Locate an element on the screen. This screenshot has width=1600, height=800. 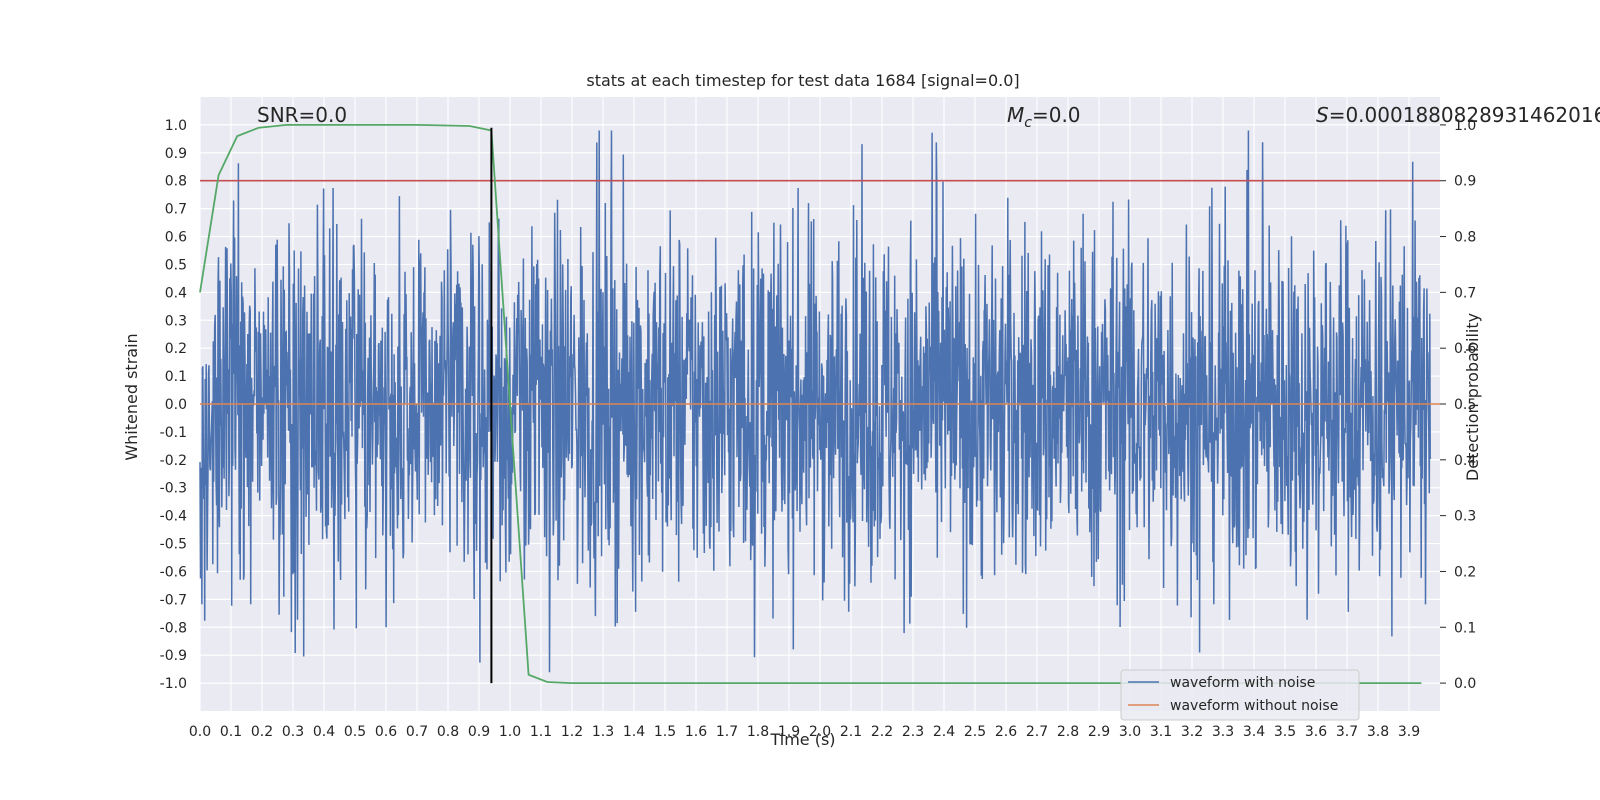
chirp-mass-annotation: Mc=0.0 is located at coordinates (1044, 117).